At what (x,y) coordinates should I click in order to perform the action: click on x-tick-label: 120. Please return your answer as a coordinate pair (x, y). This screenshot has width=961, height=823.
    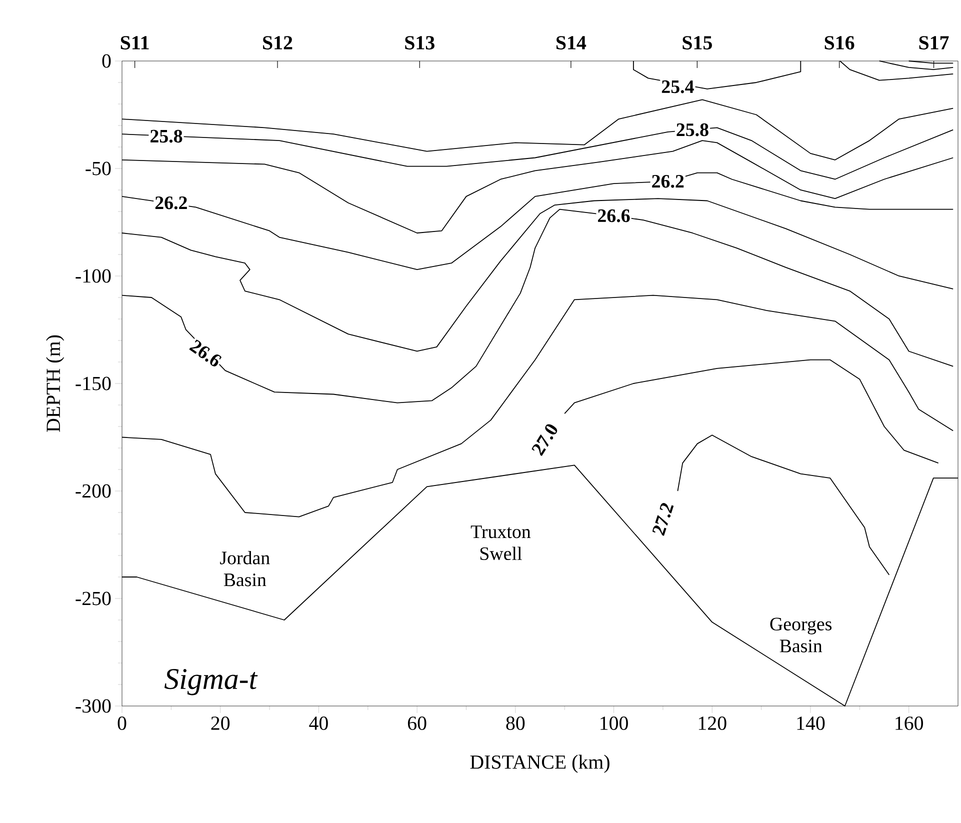
    Looking at the image, I should click on (712, 723).